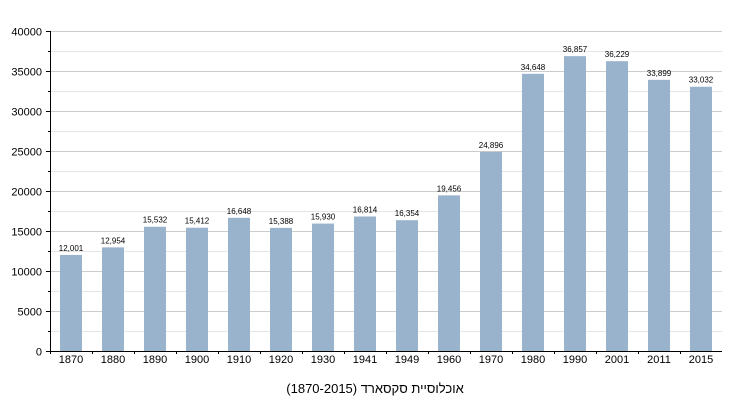 The width and height of the screenshot is (750, 400). Describe the element at coordinates (30, 313) in the screenshot. I see `y-tick-label: 5000` at that location.